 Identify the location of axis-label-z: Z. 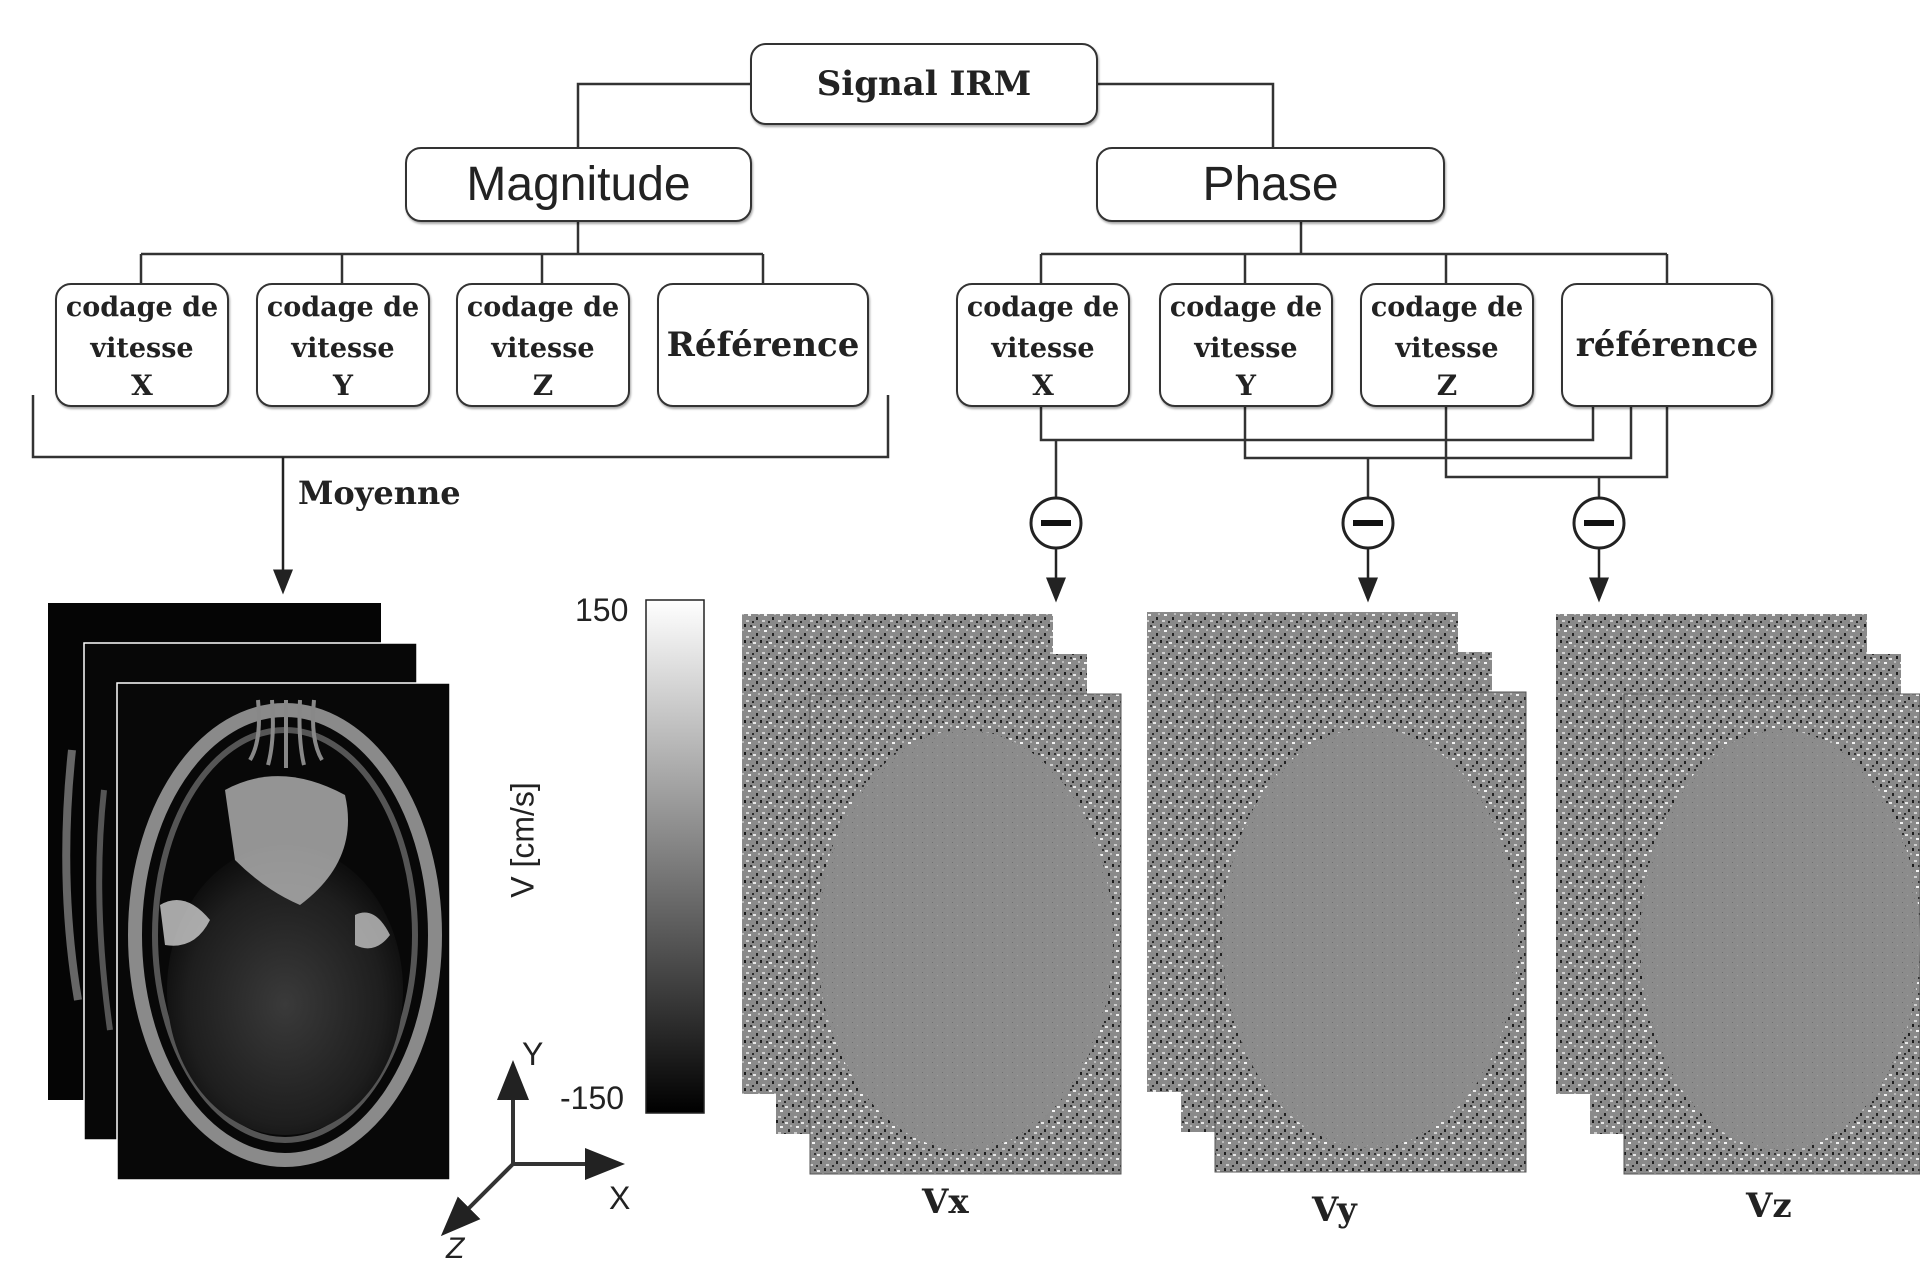
(455, 1248).